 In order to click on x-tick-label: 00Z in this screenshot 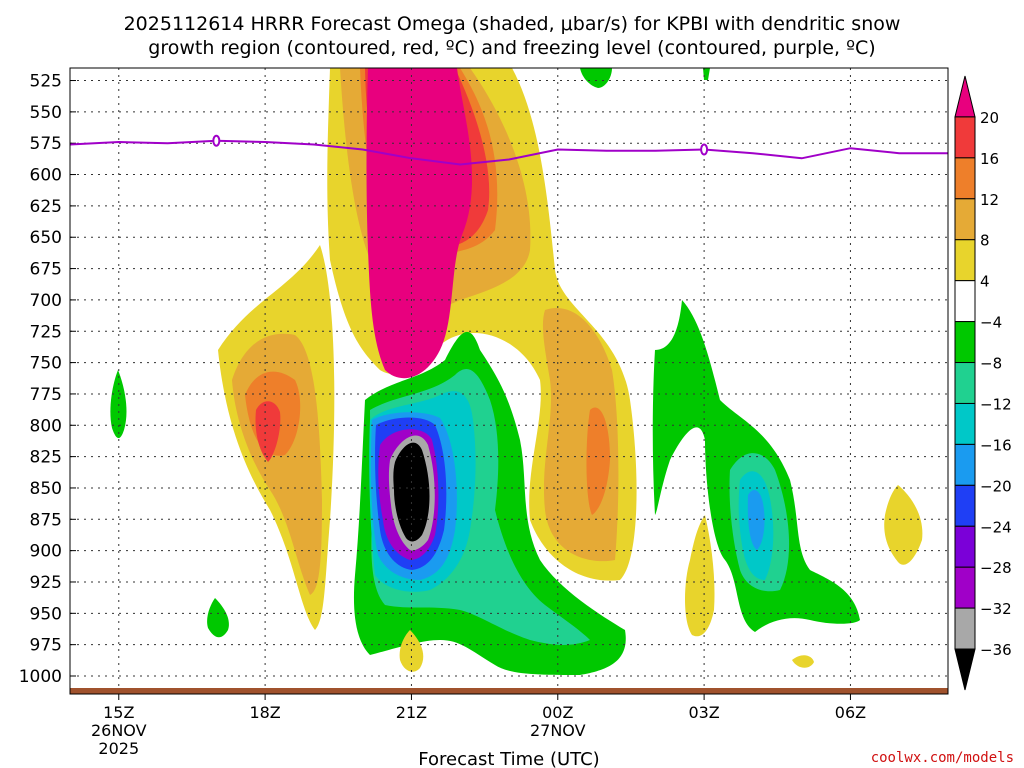, I will do `click(557, 712)`.